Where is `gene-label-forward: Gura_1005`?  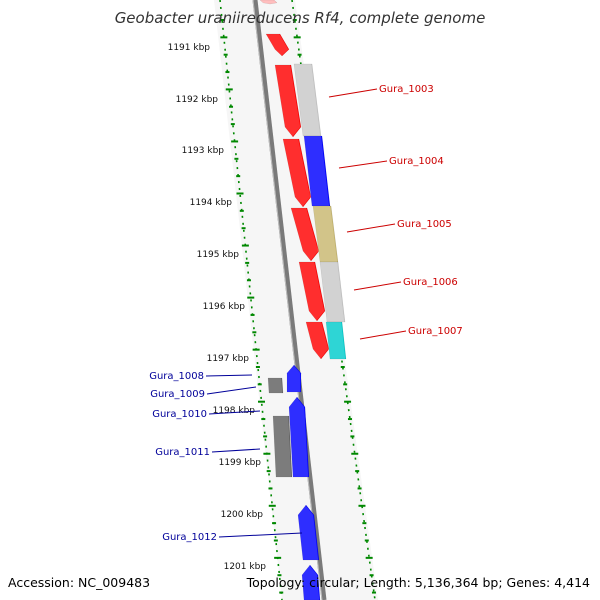 gene-label-forward: Gura_1005 is located at coordinates (424, 224).